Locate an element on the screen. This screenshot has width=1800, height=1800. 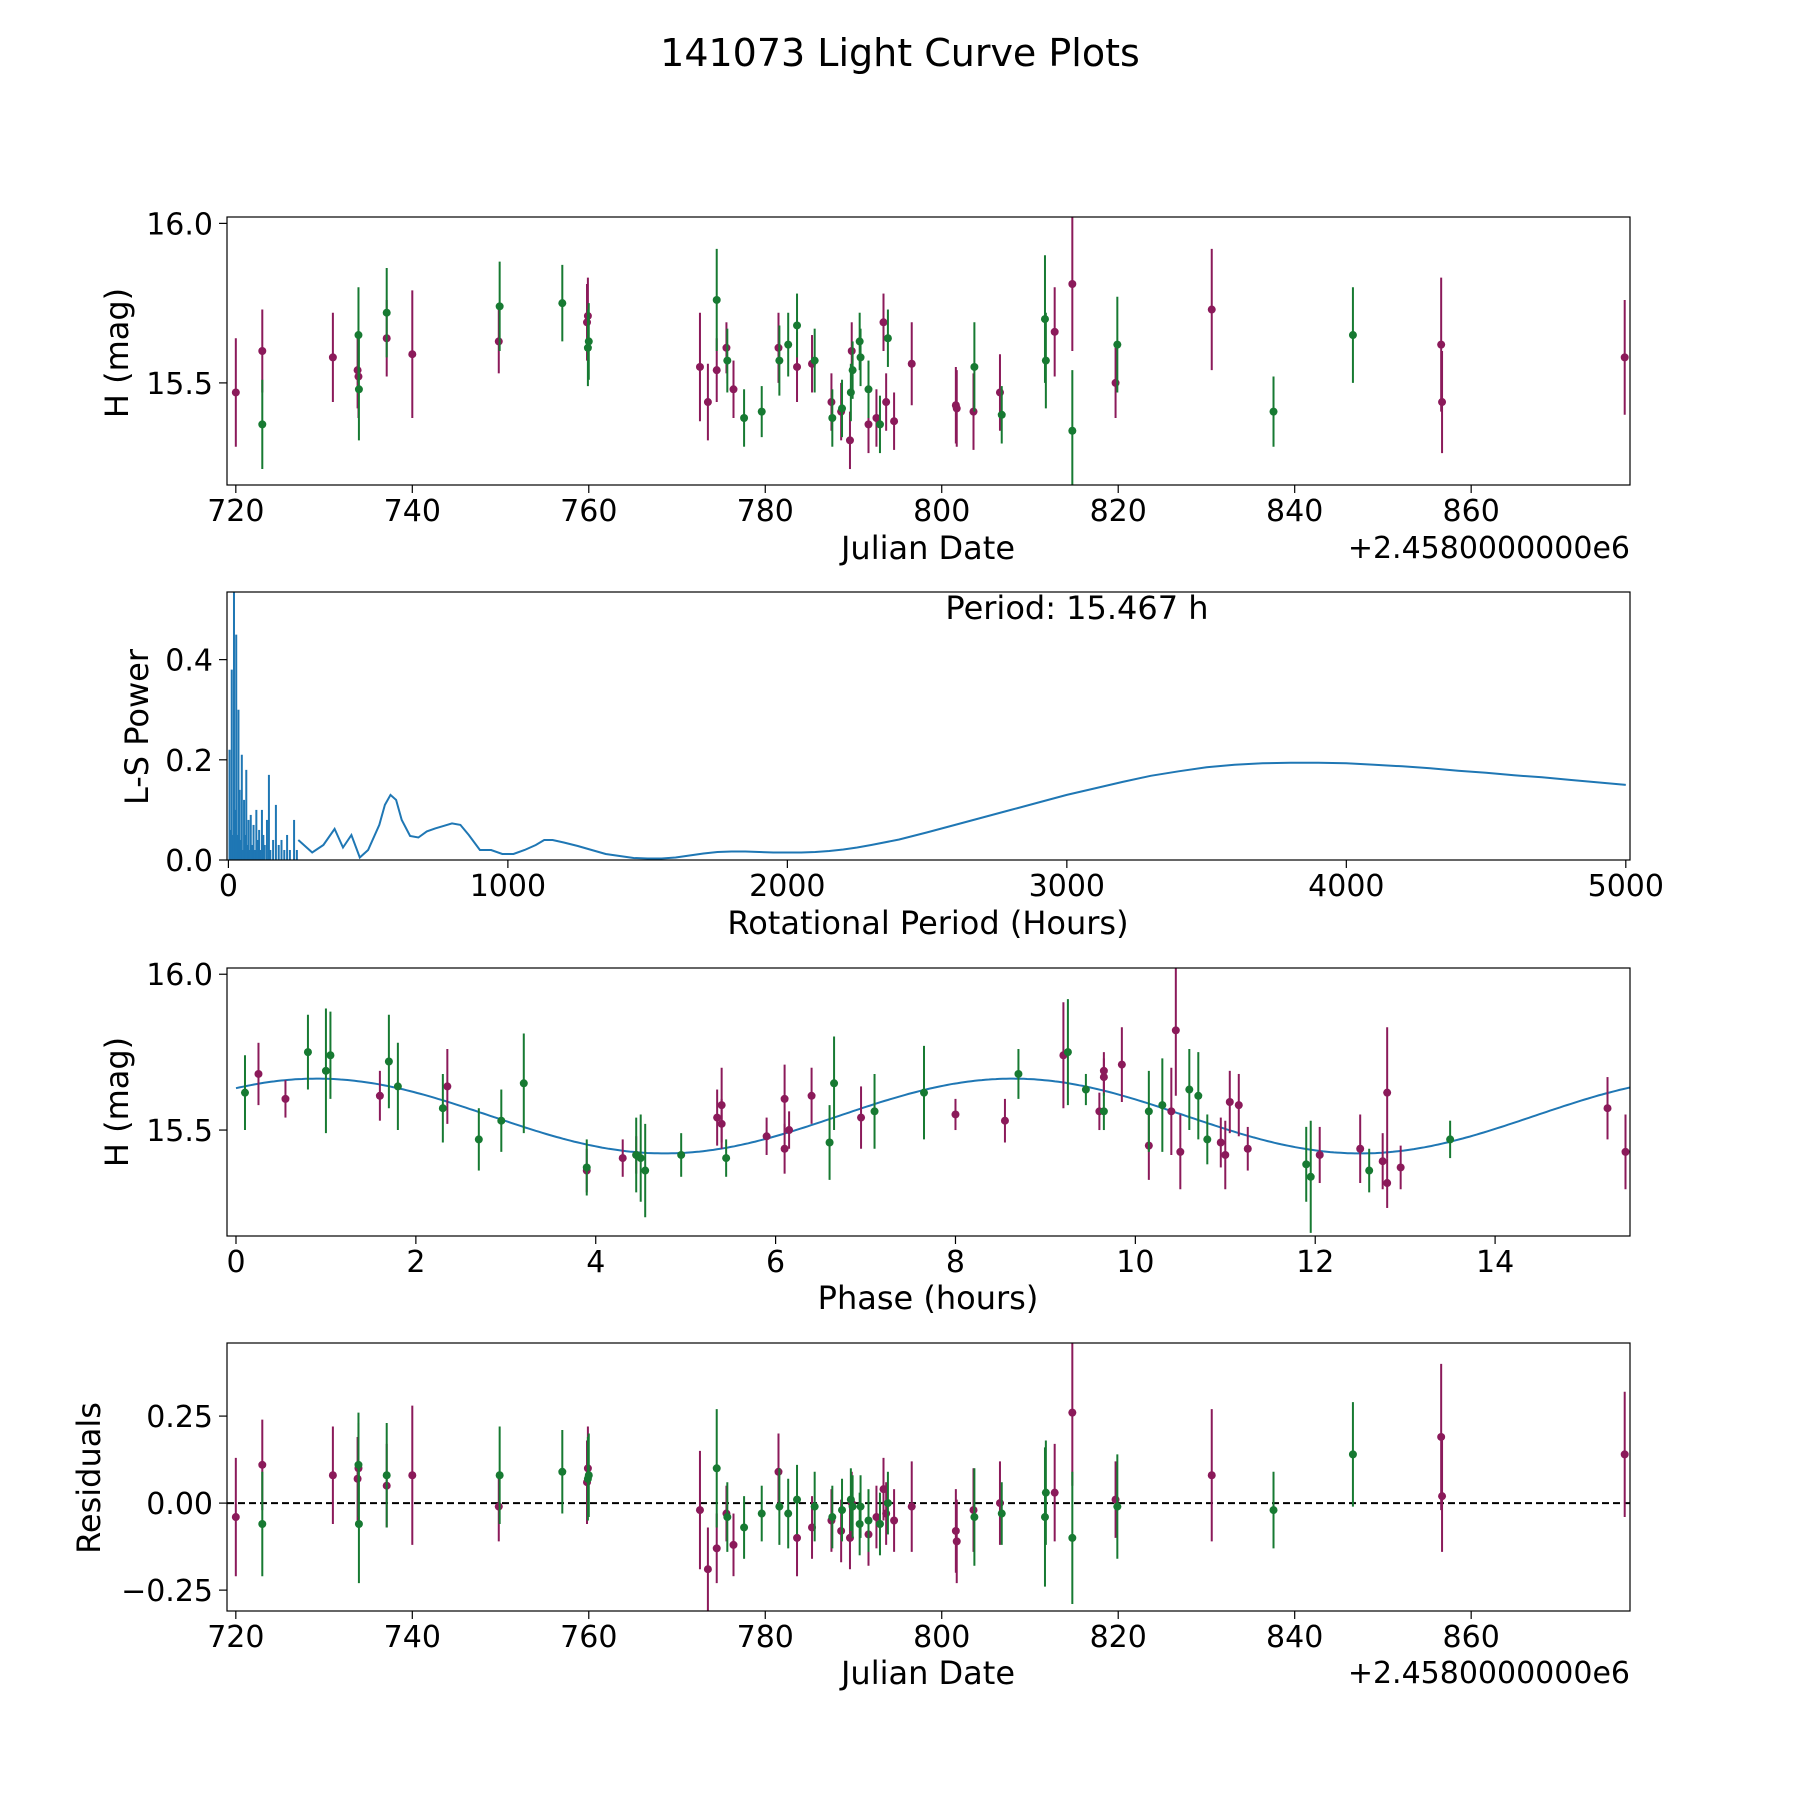
periodogram-plot-area is located at coordinates (927, 726).